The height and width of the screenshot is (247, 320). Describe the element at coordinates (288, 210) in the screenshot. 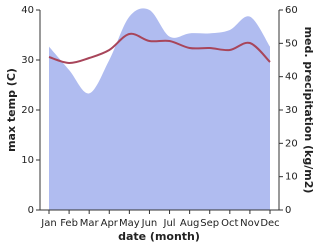

I see `y2-tick-label: 0` at that location.